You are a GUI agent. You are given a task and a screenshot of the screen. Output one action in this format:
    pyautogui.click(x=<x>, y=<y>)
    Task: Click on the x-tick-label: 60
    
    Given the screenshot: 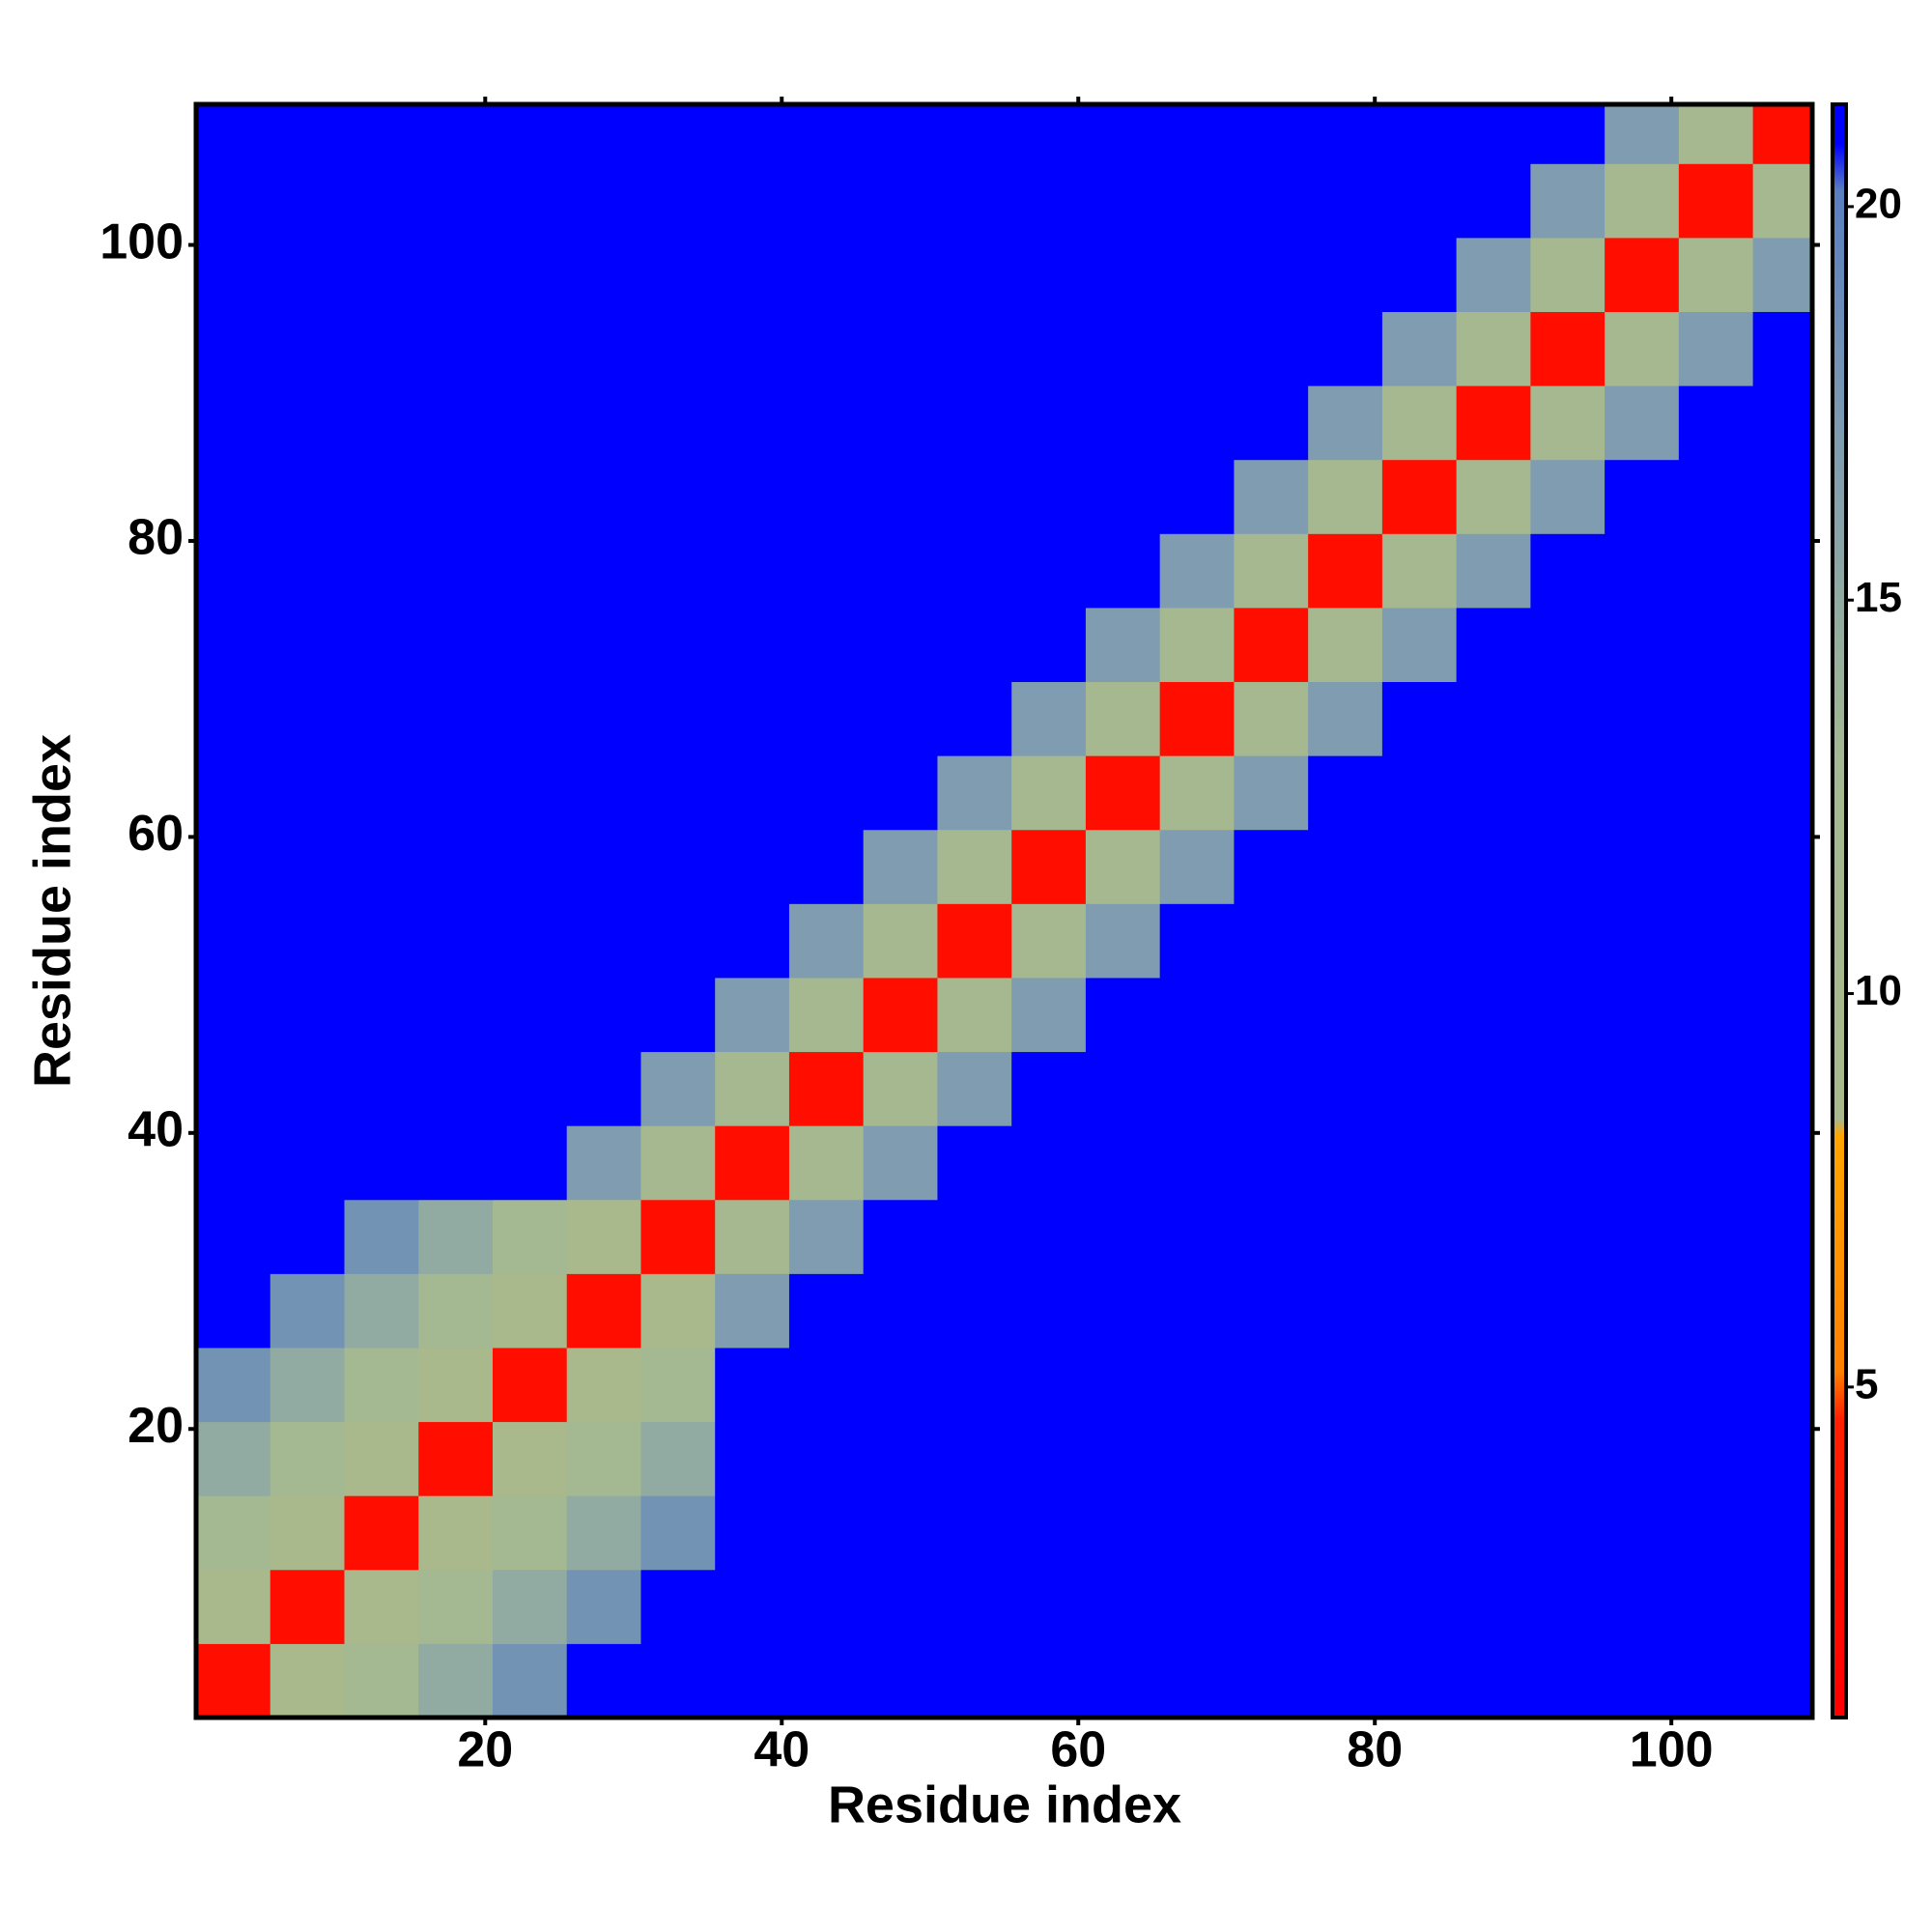 What is the action you would take?
    pyautogui.click(x=1078, y=1750)
    